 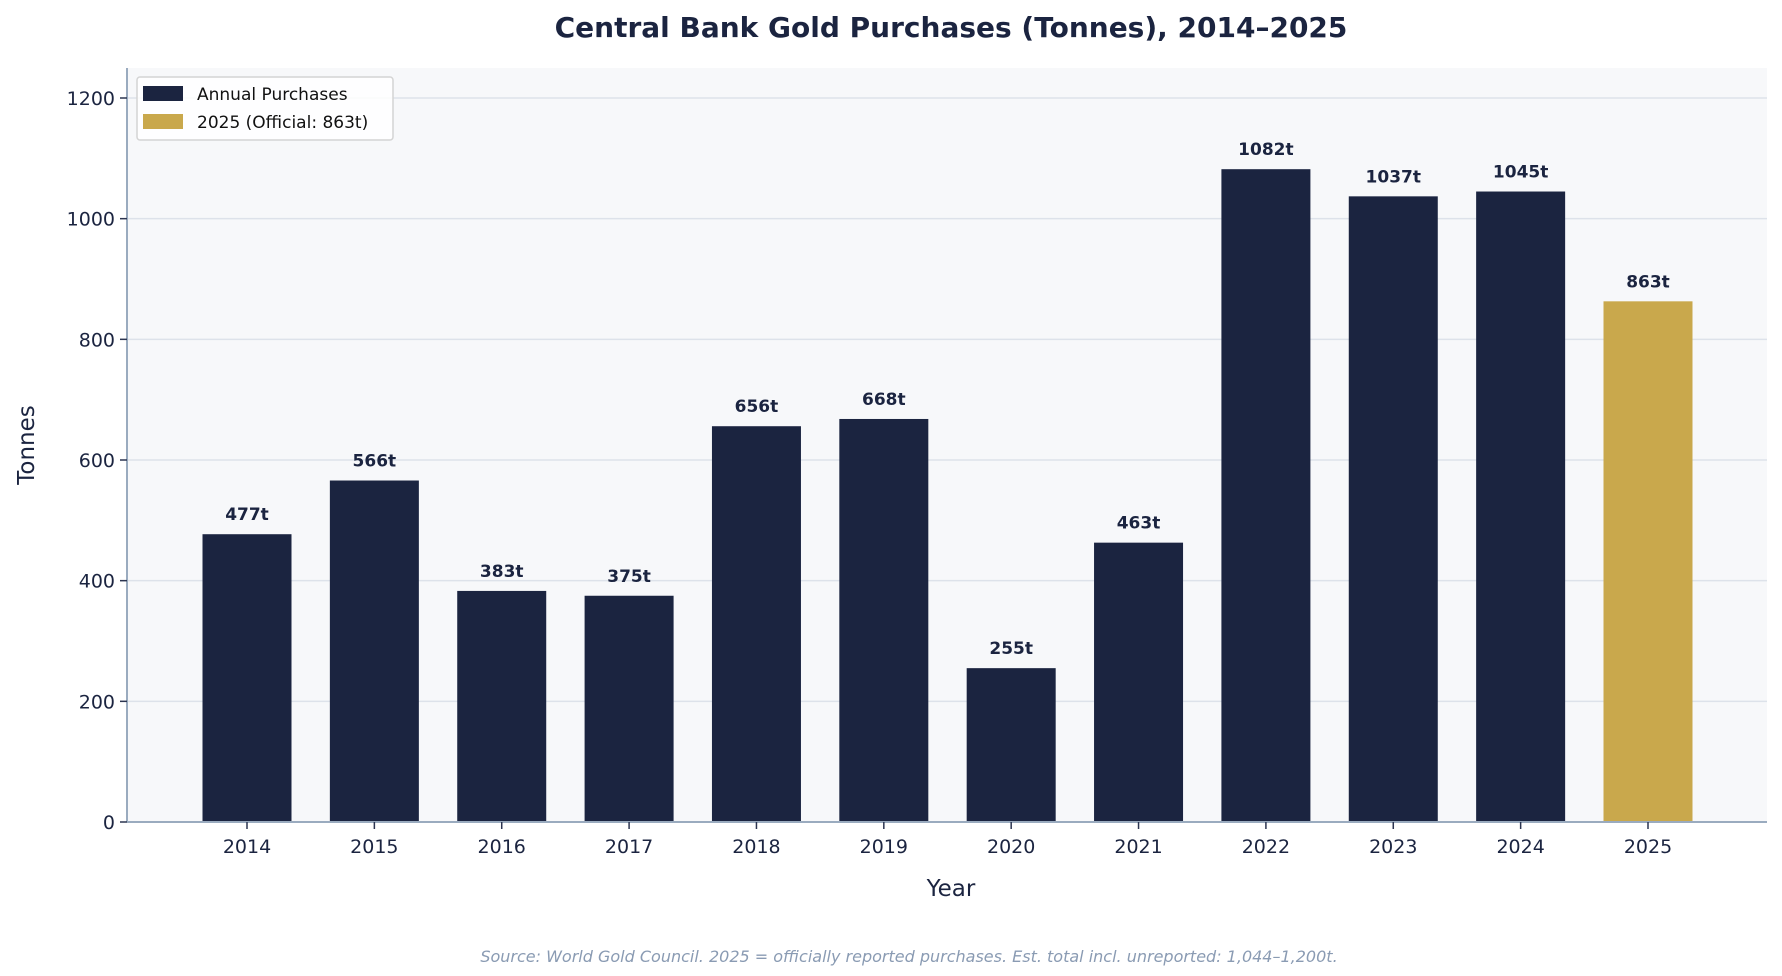 What do you see at coordinates (1393, 847) in the screenshot?
I see `x-tick-label-2023: 2023` at bounding box center [1393, 847].